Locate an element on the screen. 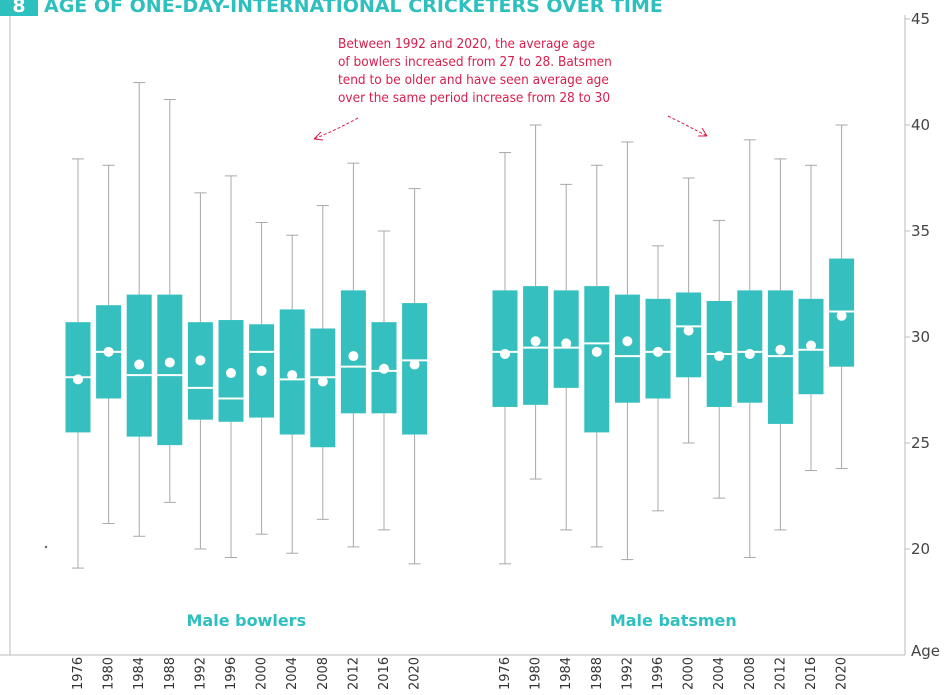  annotation-arrowhead-right is located at coordinates (703, 132).